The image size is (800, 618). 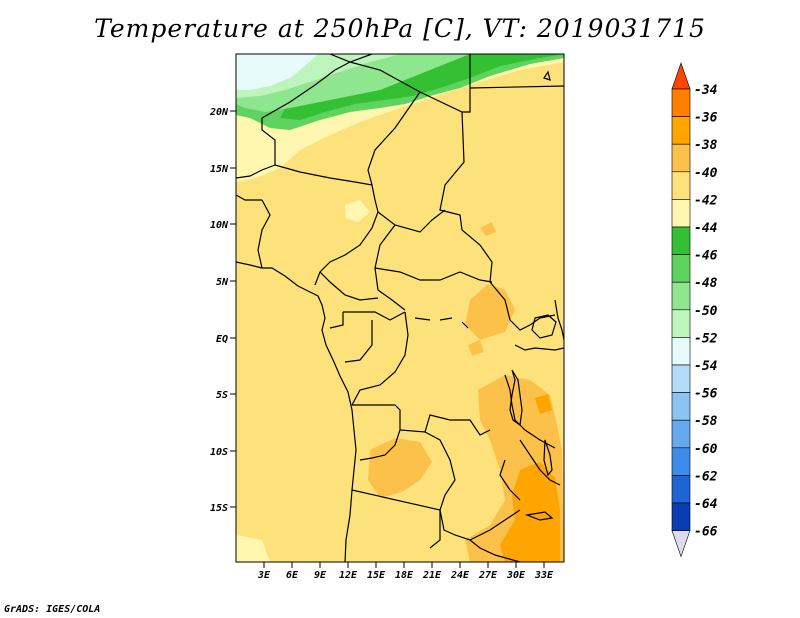 I want to click on lat-label: 20N, so click(x=219, y=112).